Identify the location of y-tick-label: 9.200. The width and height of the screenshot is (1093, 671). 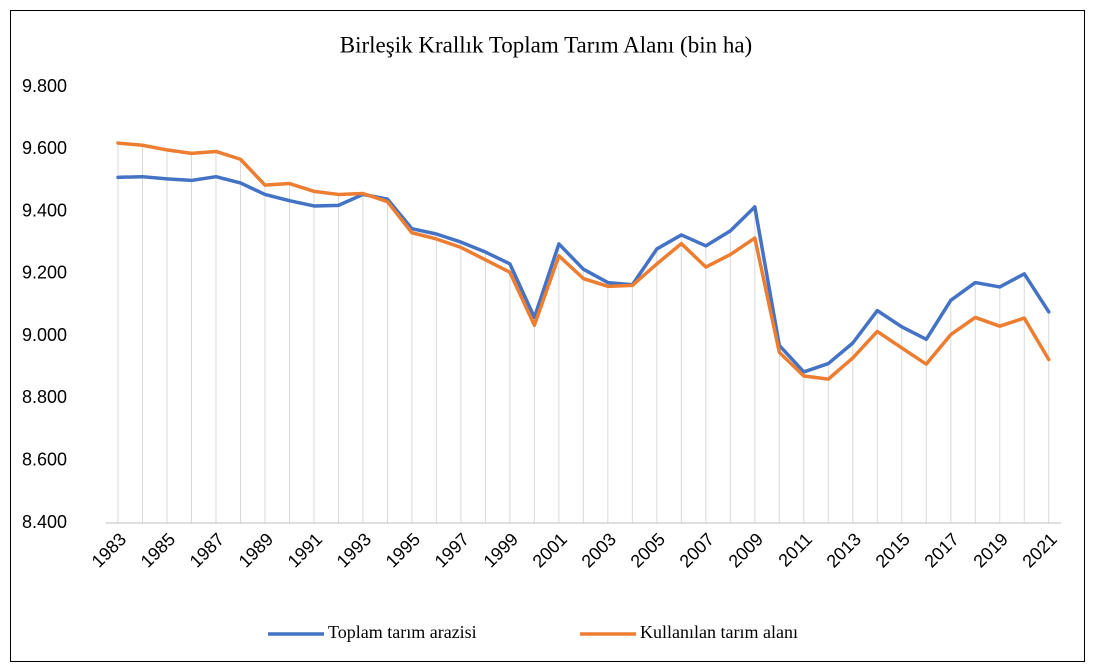
(44, 273).